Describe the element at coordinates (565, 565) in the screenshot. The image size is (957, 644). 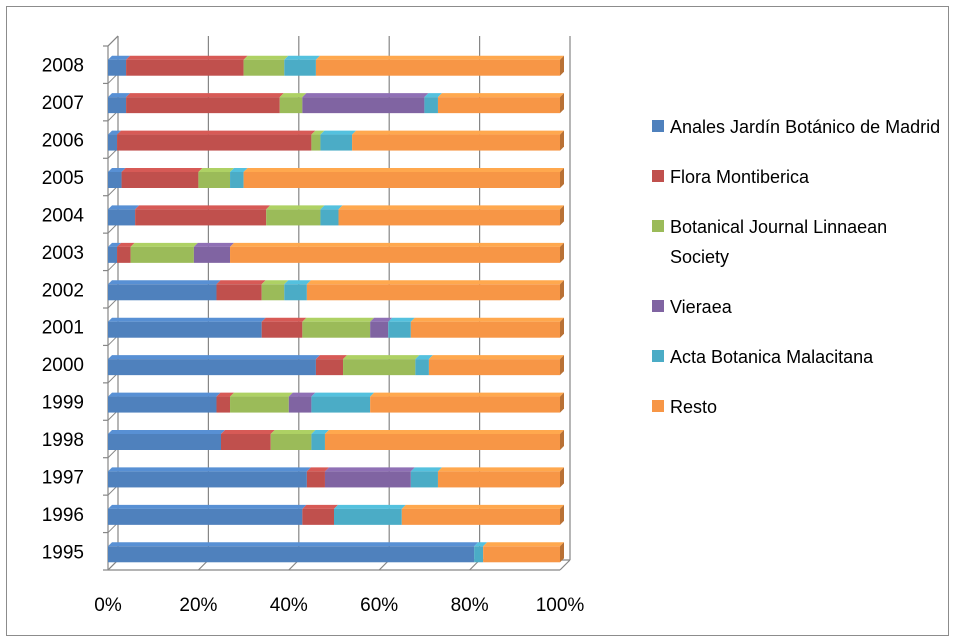
I see `gridline-floor` at that location.